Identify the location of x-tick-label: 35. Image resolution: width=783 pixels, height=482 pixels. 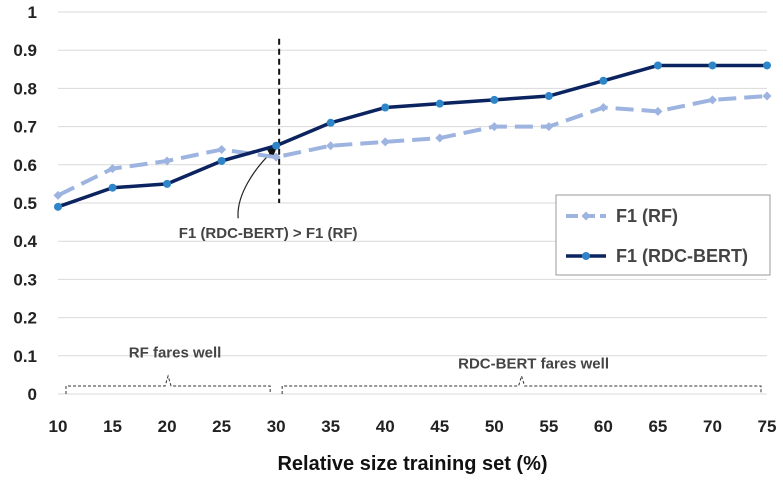
(330, 426).